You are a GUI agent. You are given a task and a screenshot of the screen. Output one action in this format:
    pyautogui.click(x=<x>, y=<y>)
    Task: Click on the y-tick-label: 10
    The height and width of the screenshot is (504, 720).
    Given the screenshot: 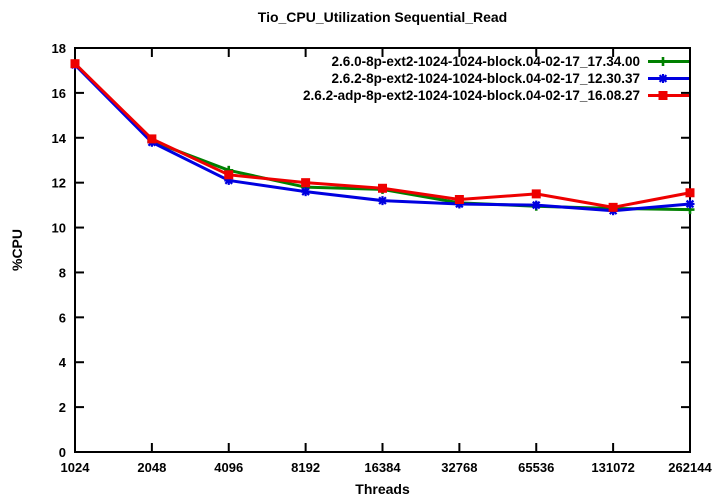 What is the action you would take?
    pyautogui.click(x=59, y=228)
    